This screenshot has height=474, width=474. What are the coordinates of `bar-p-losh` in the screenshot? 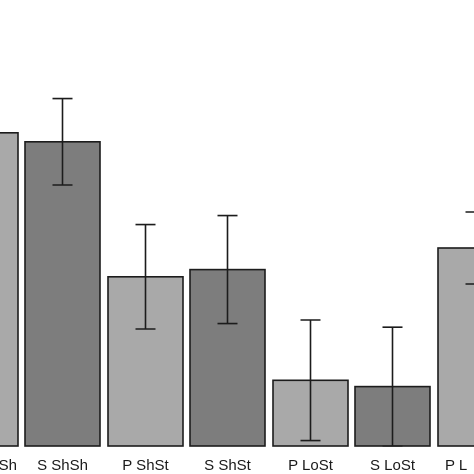 It's located at (455, 347).